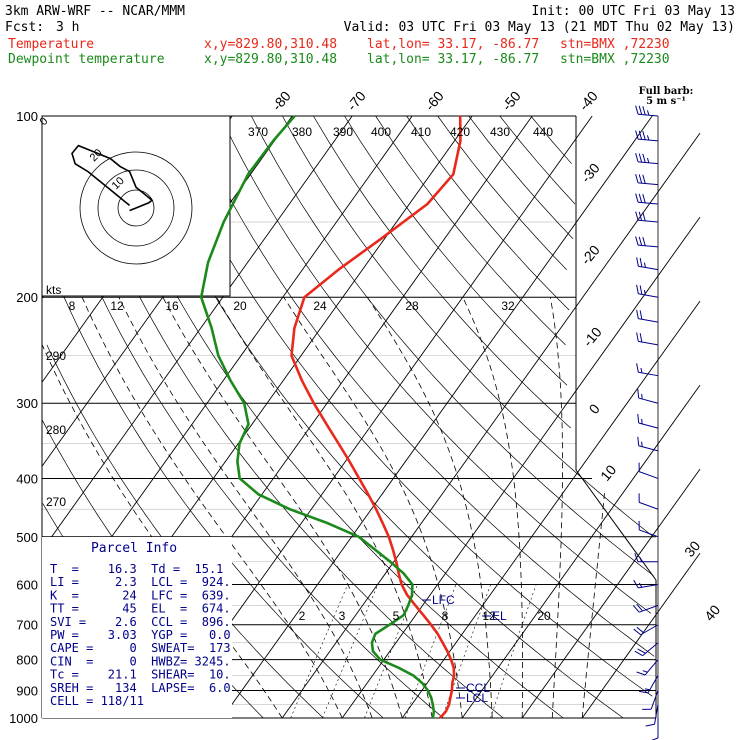  What do you see at coordinates (588, 101) in the screenshot?
I see `isotherm-label: -40` at bounding box center [588, 101].